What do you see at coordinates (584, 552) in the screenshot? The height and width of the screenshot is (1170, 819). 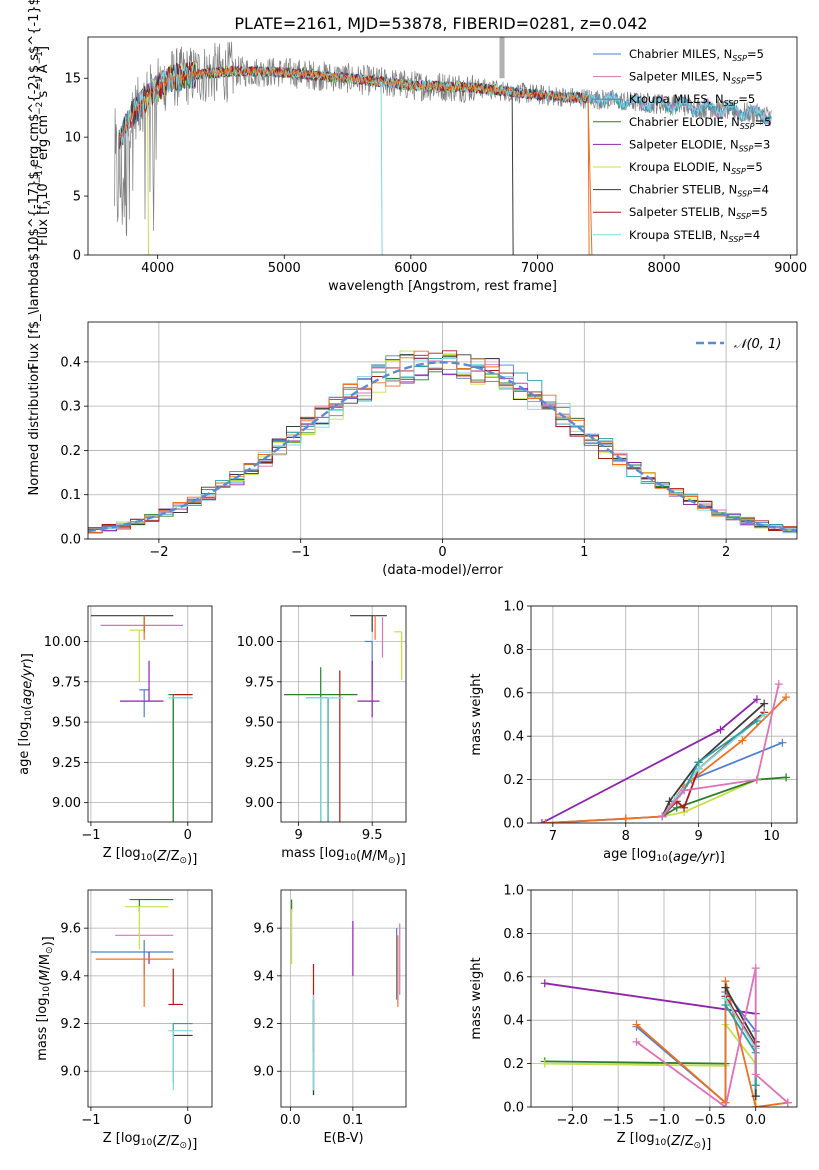 I see `tick-label-x: 1` at bounding box center [584, 552].